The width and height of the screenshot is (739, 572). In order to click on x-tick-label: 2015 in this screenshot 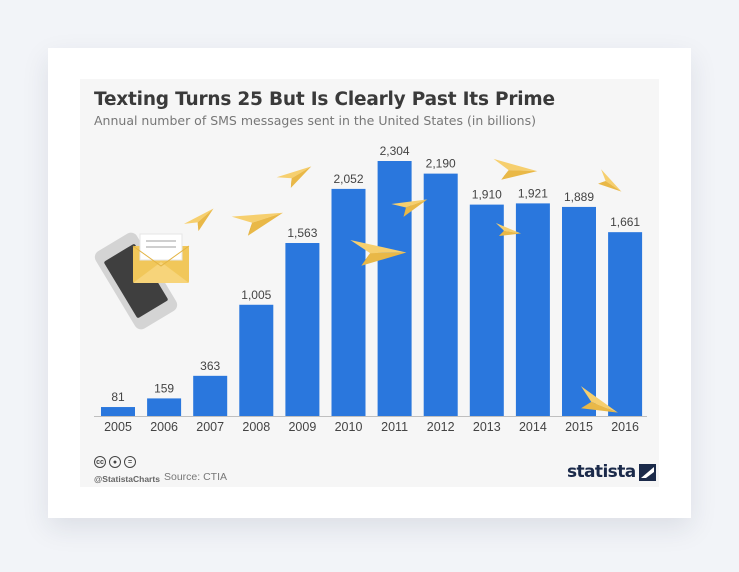, I will do `click(579, 427)`.